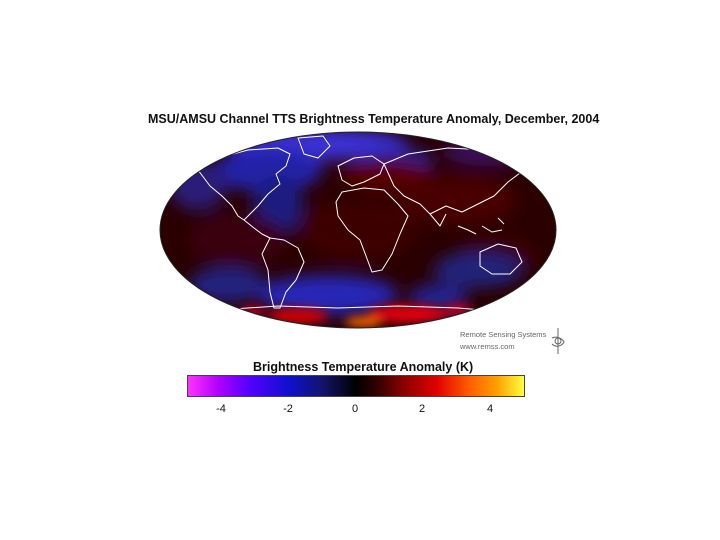 The width and height of the screenshot is (720, 540). I want to click on colorbar-tick: 2, so click(422, 409).